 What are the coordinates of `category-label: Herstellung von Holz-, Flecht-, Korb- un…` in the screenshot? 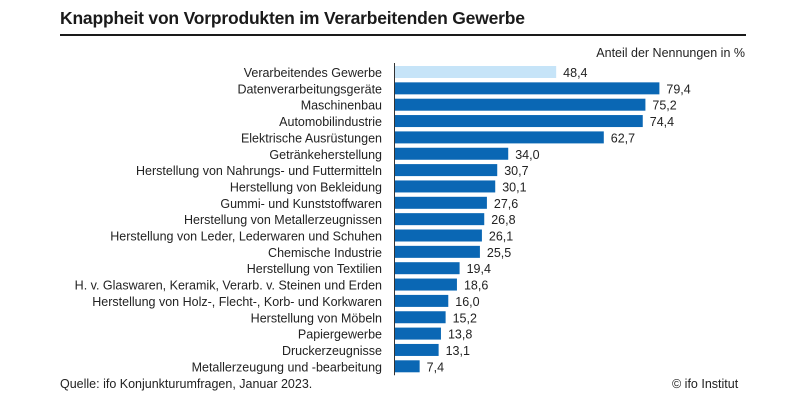 It's located at (237, 302).